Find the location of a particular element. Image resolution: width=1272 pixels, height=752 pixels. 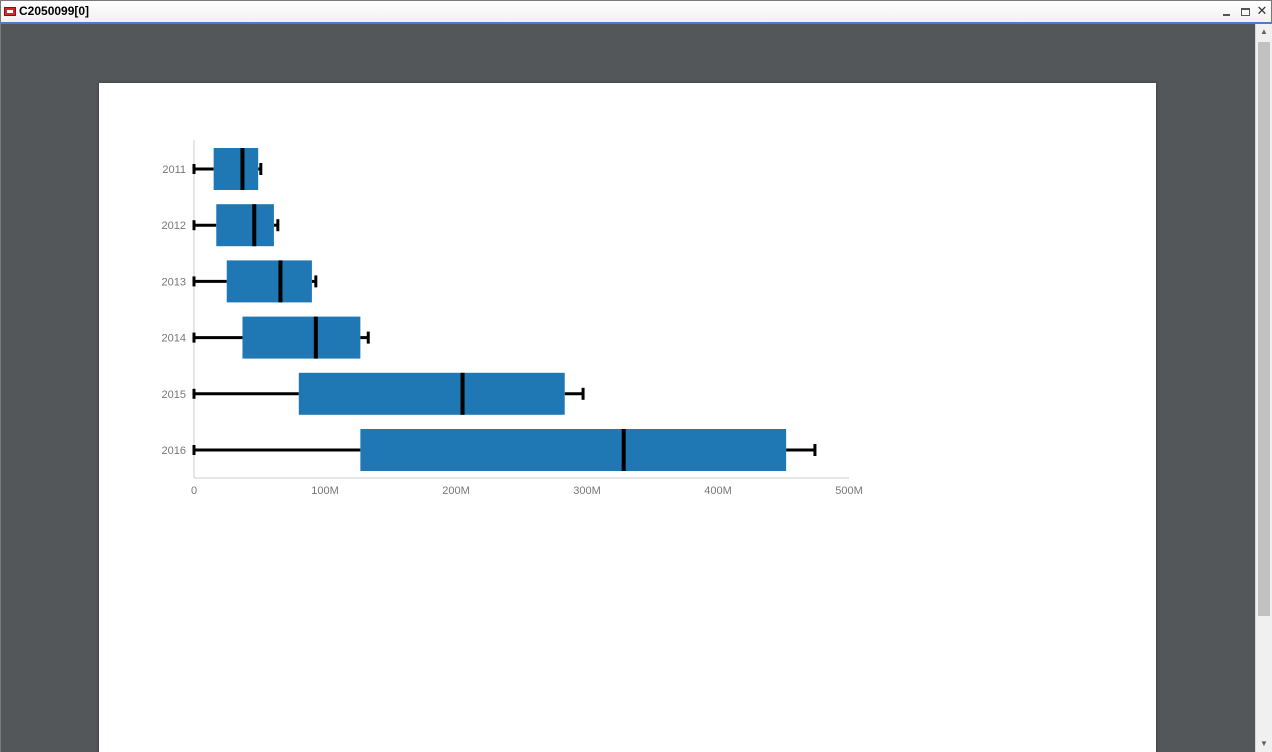

x-tick-label: 200M is located at coordinates (456, 491).